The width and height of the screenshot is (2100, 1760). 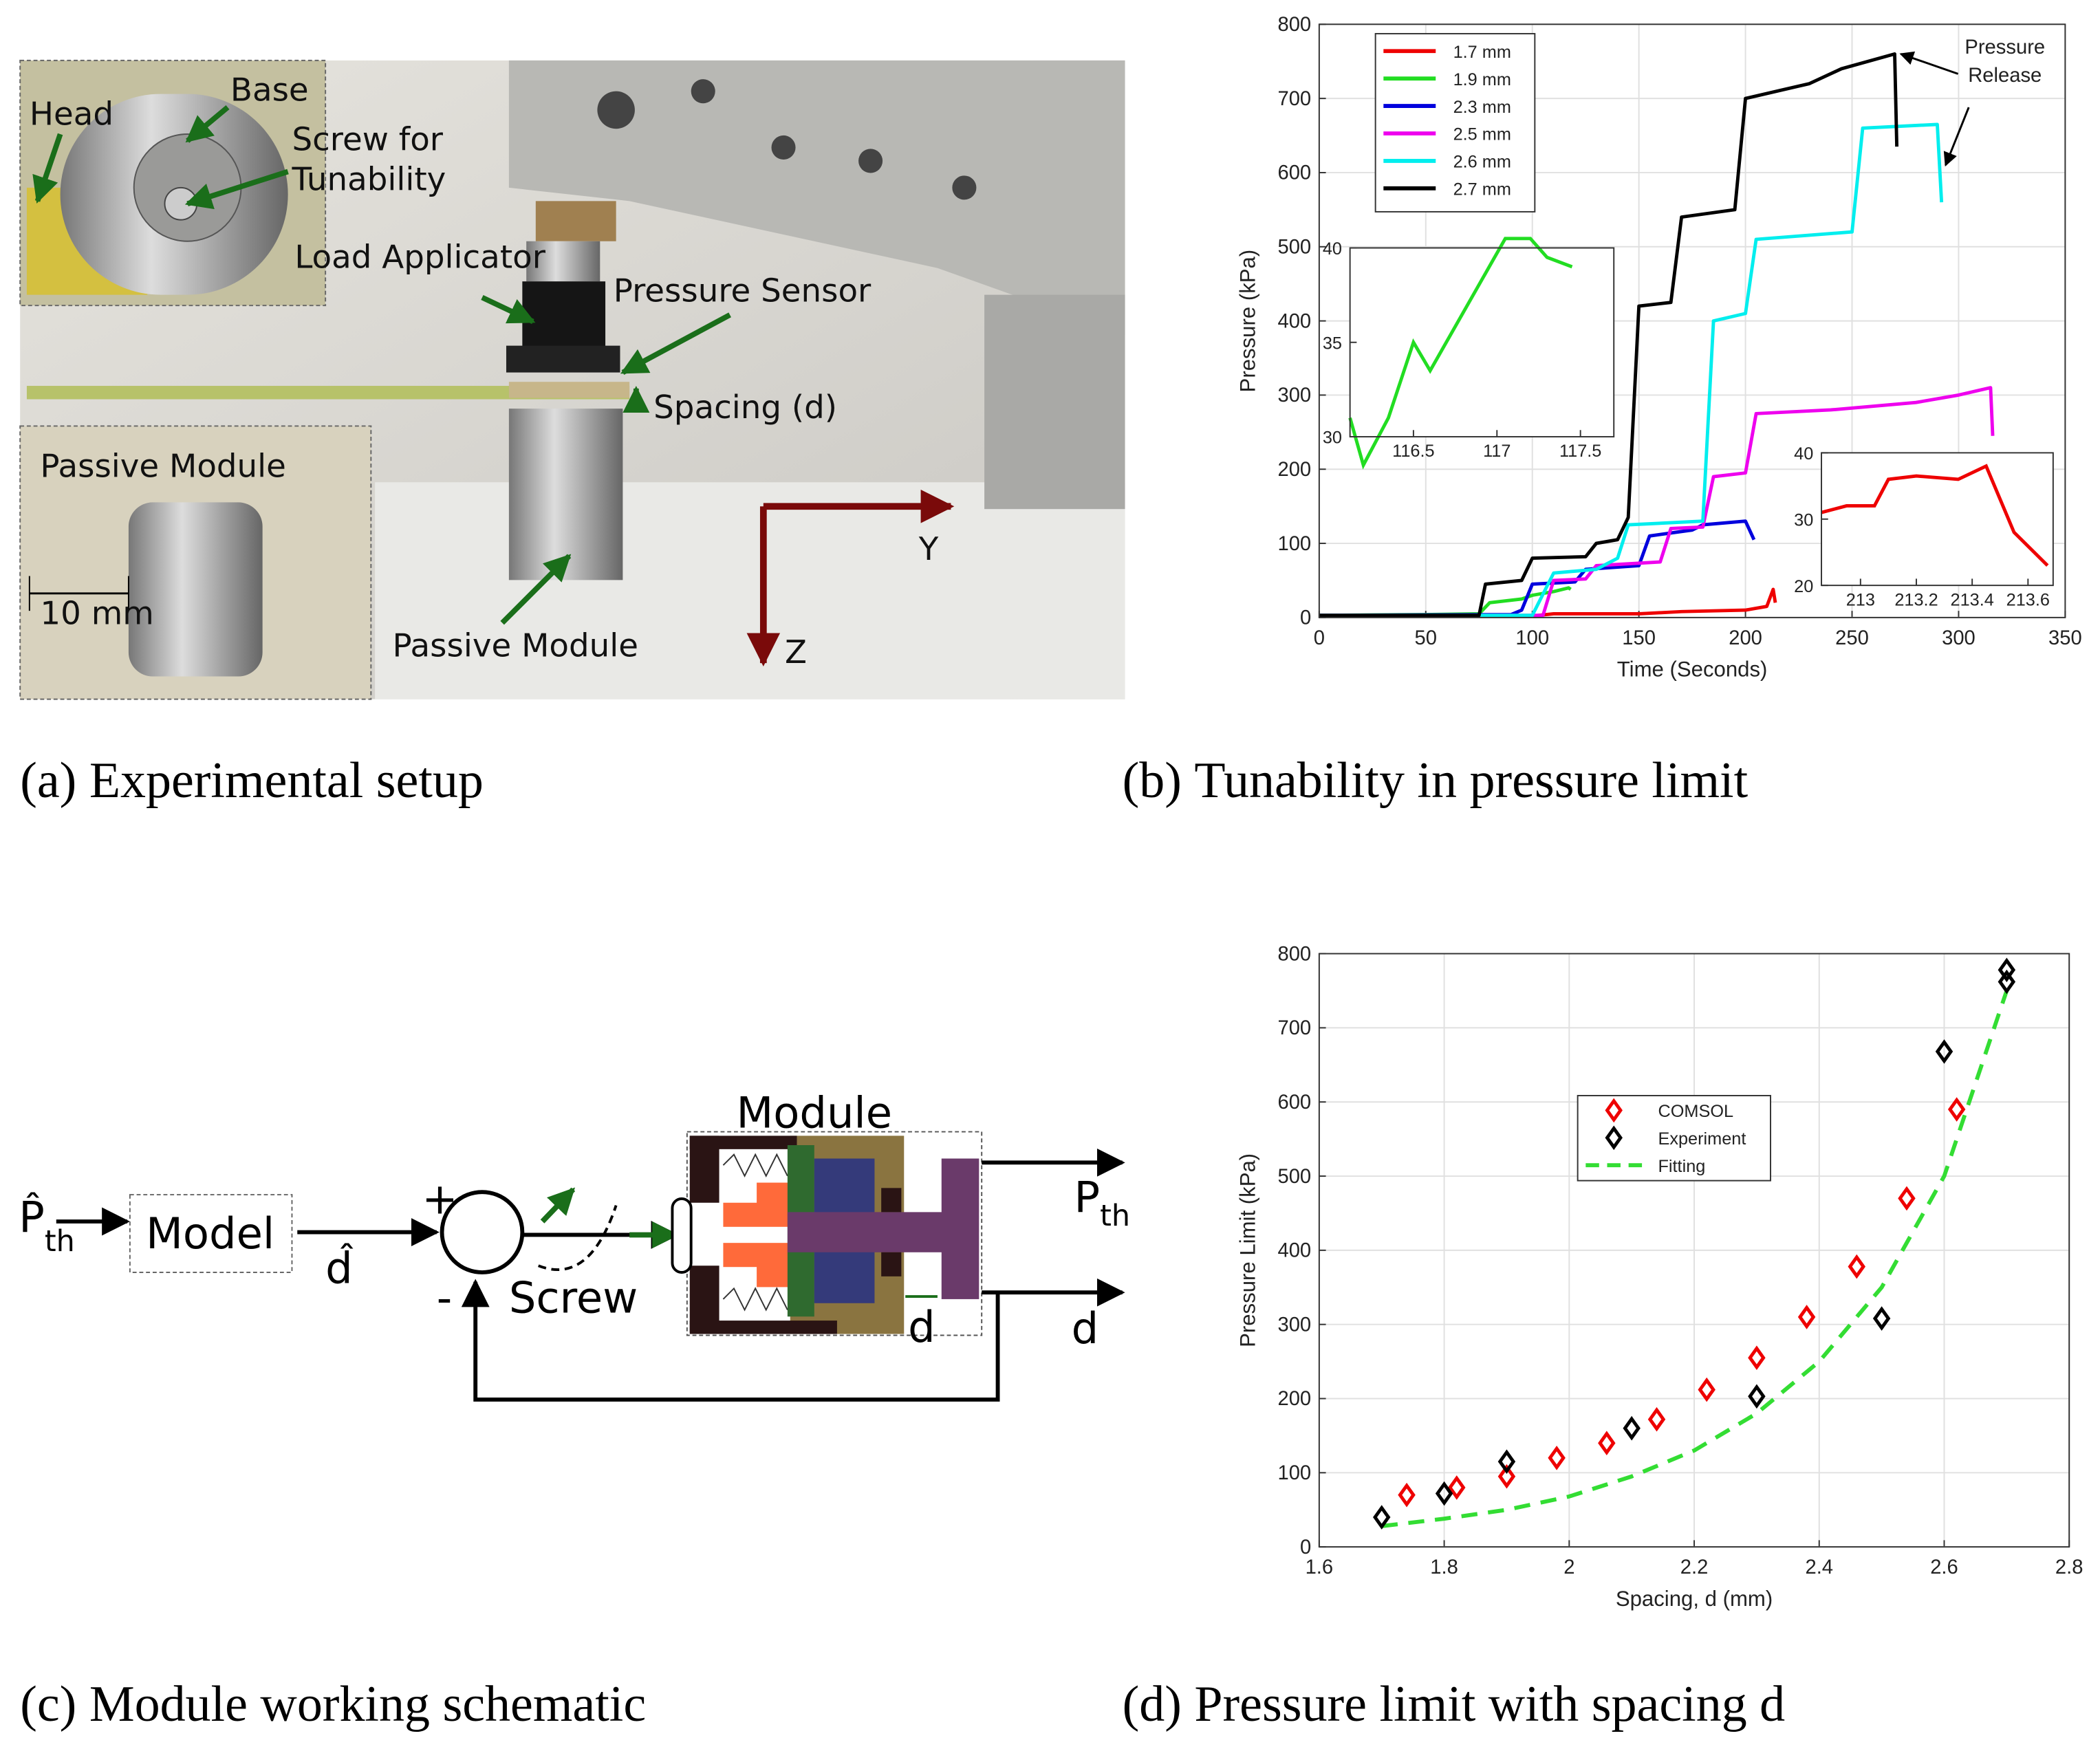 What do you see at coordinates (815, 1113) in the screenshot?
I see `module-label: Module` at bounding box center [815, 1113].